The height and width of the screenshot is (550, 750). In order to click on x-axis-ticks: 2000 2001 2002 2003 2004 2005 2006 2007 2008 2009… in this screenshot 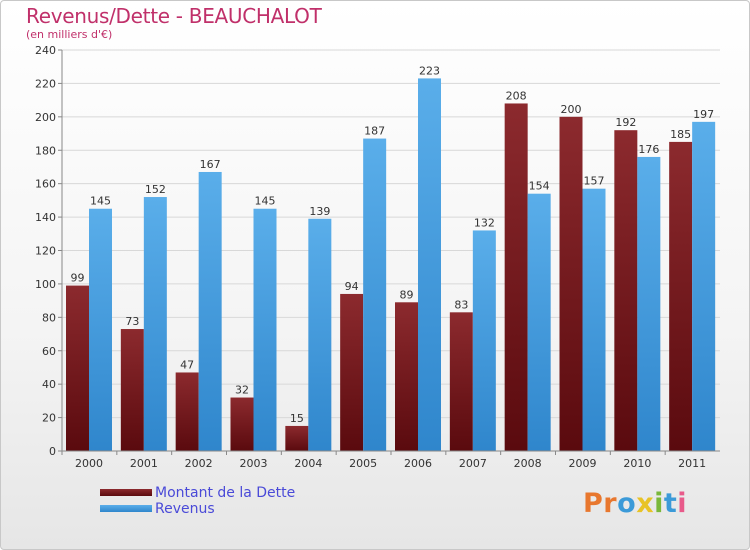, I will do `click(383, 460)`.